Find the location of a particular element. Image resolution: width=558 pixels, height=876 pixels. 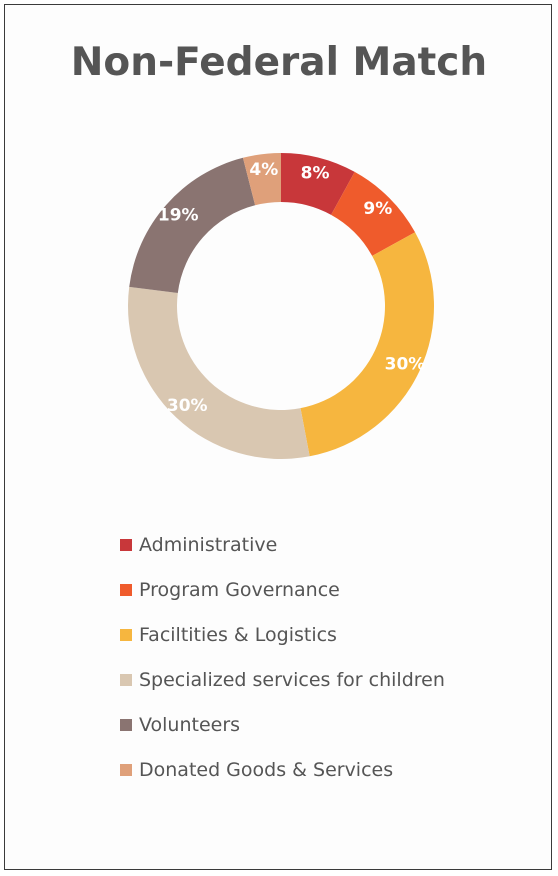

slice-label-4: 30% is located at coordinates (187, 406).